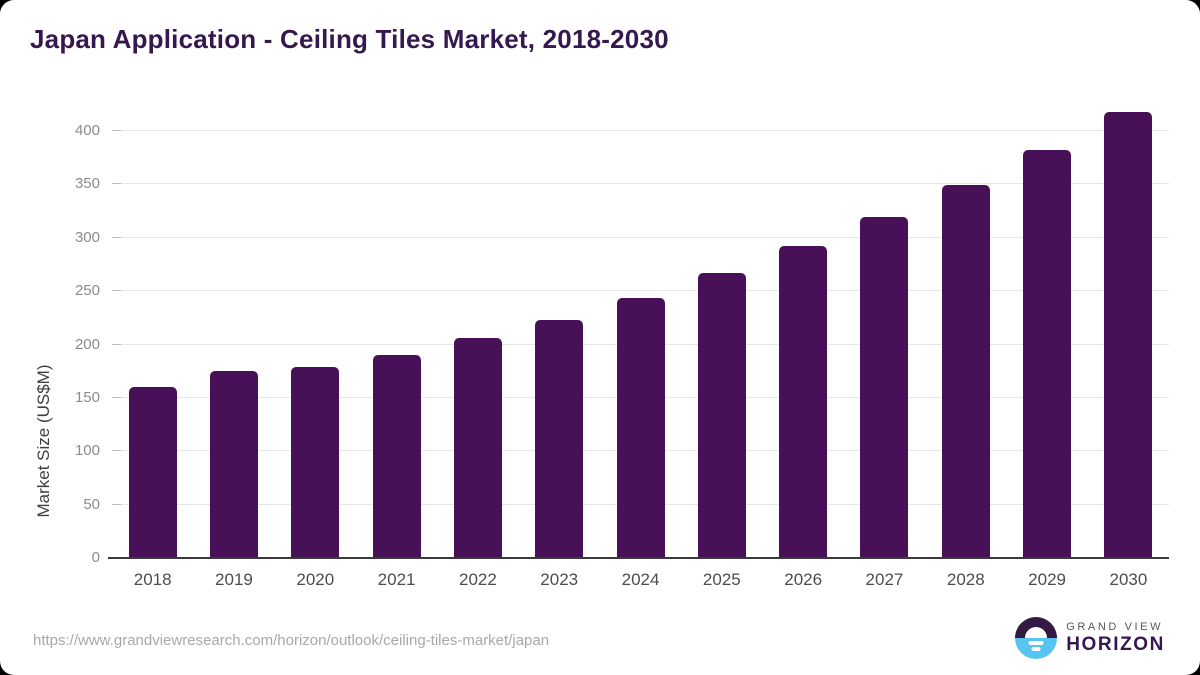  What do you see at coordinates (1047, 579) in the screenshot?
I see `x-tick-label: 2029` at bounding box center [1047, 579].